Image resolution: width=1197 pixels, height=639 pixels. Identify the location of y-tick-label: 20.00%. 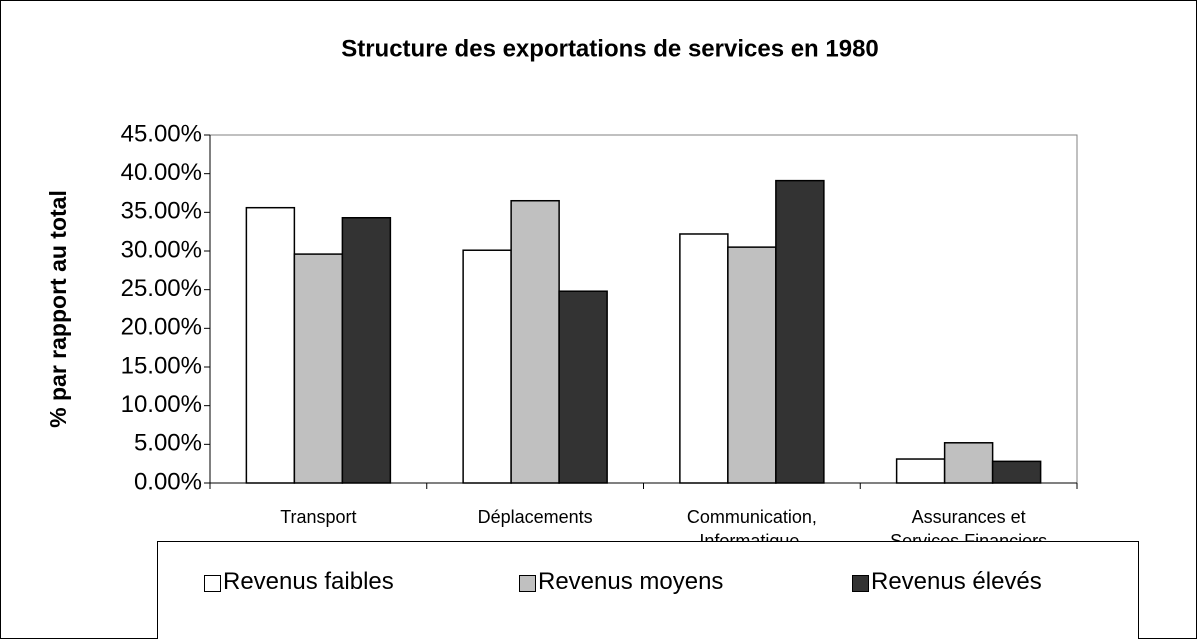
(161, 327).